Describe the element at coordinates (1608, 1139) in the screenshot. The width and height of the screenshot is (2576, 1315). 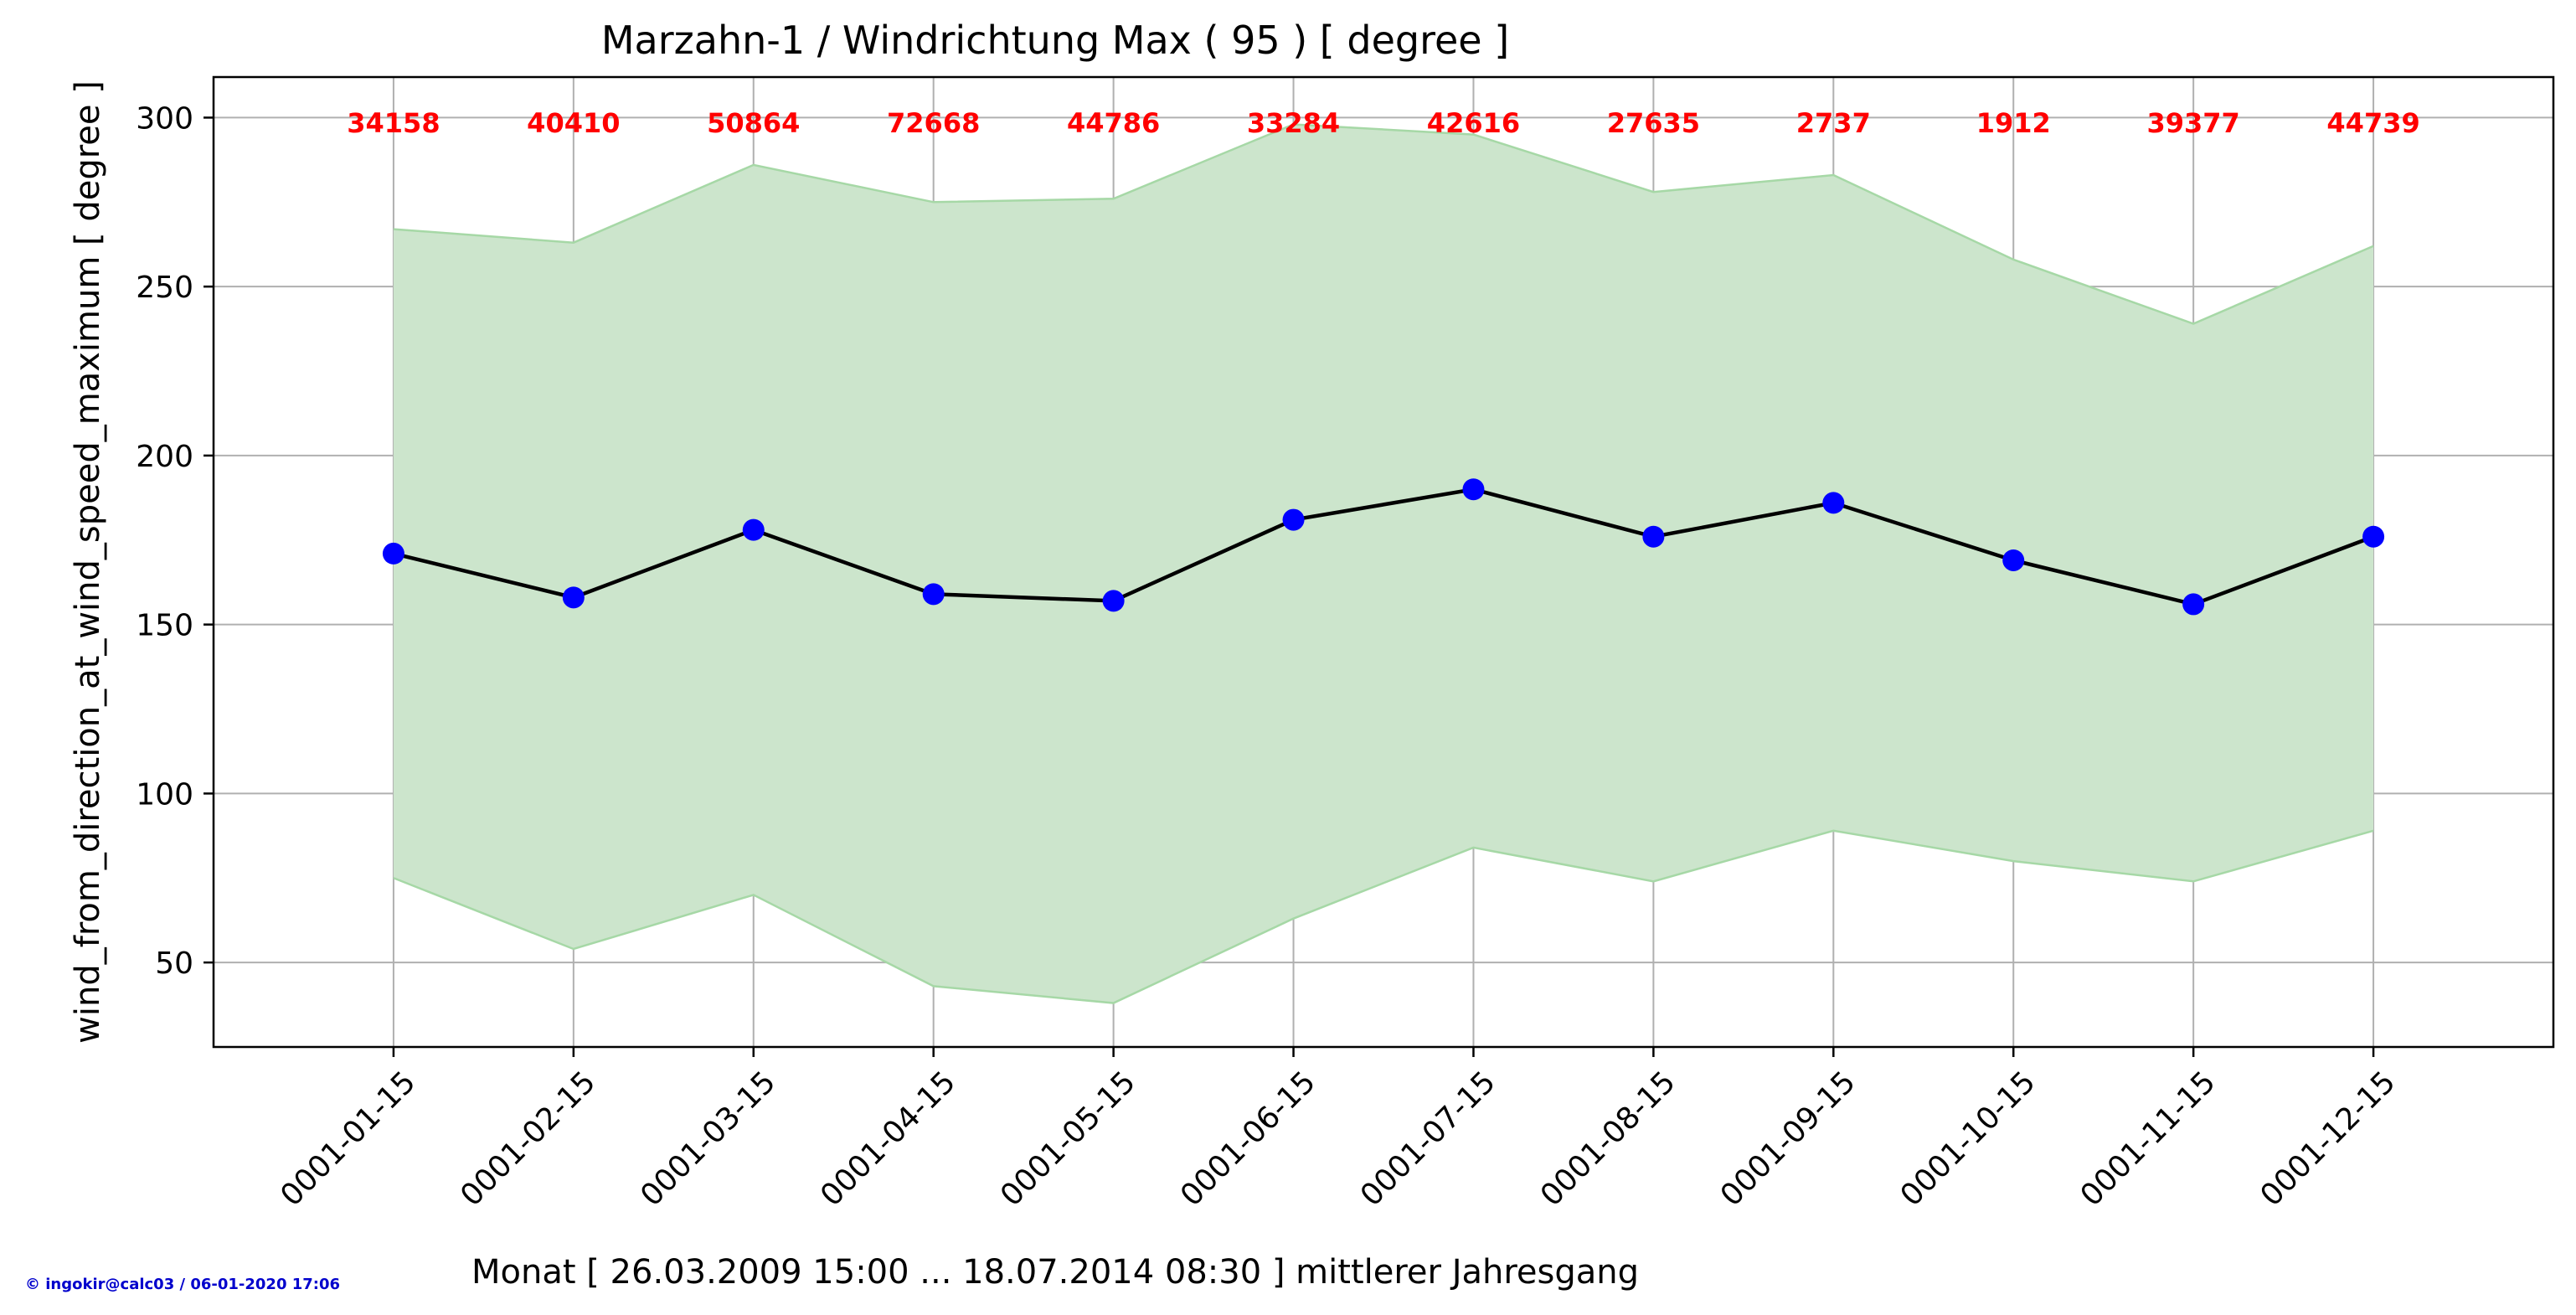
I see `x-tick-label: 0001-08-15` at that location.